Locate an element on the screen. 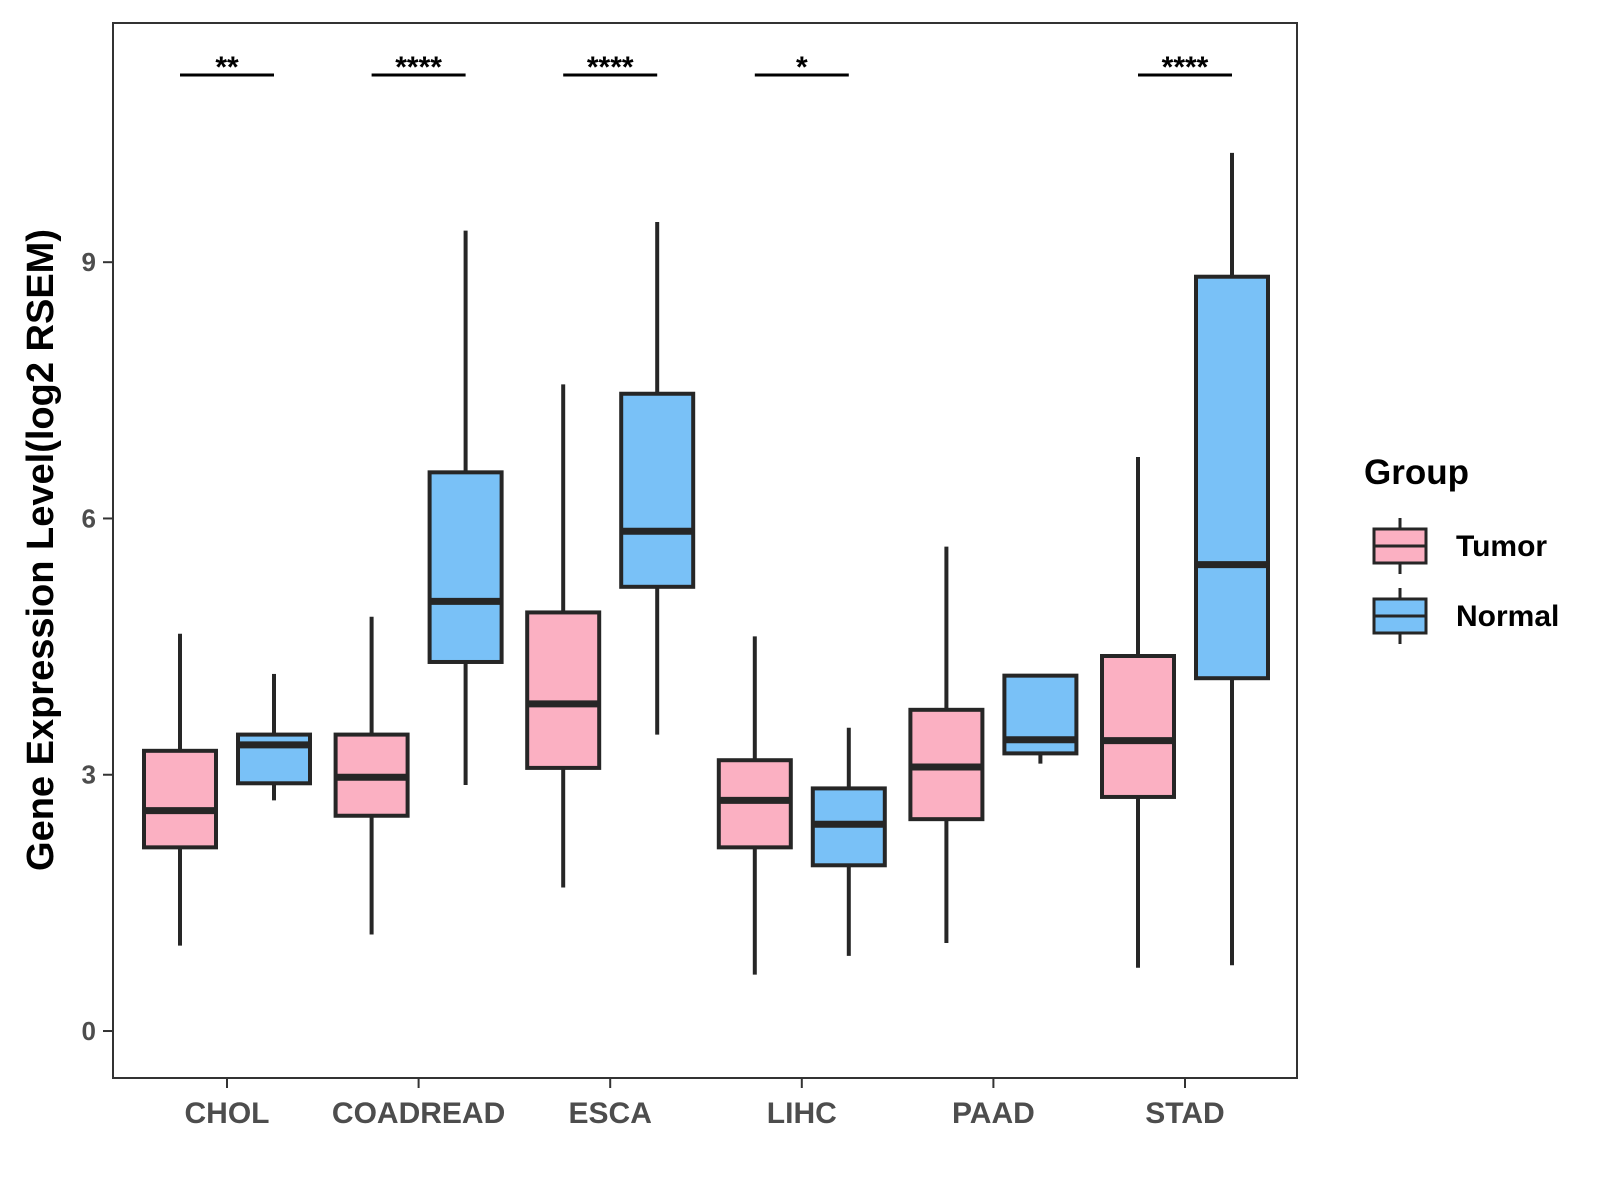 The height and width of the screenshot is (1200, 1600). y-tick-label: 9 is located at coordinates (89, 262).